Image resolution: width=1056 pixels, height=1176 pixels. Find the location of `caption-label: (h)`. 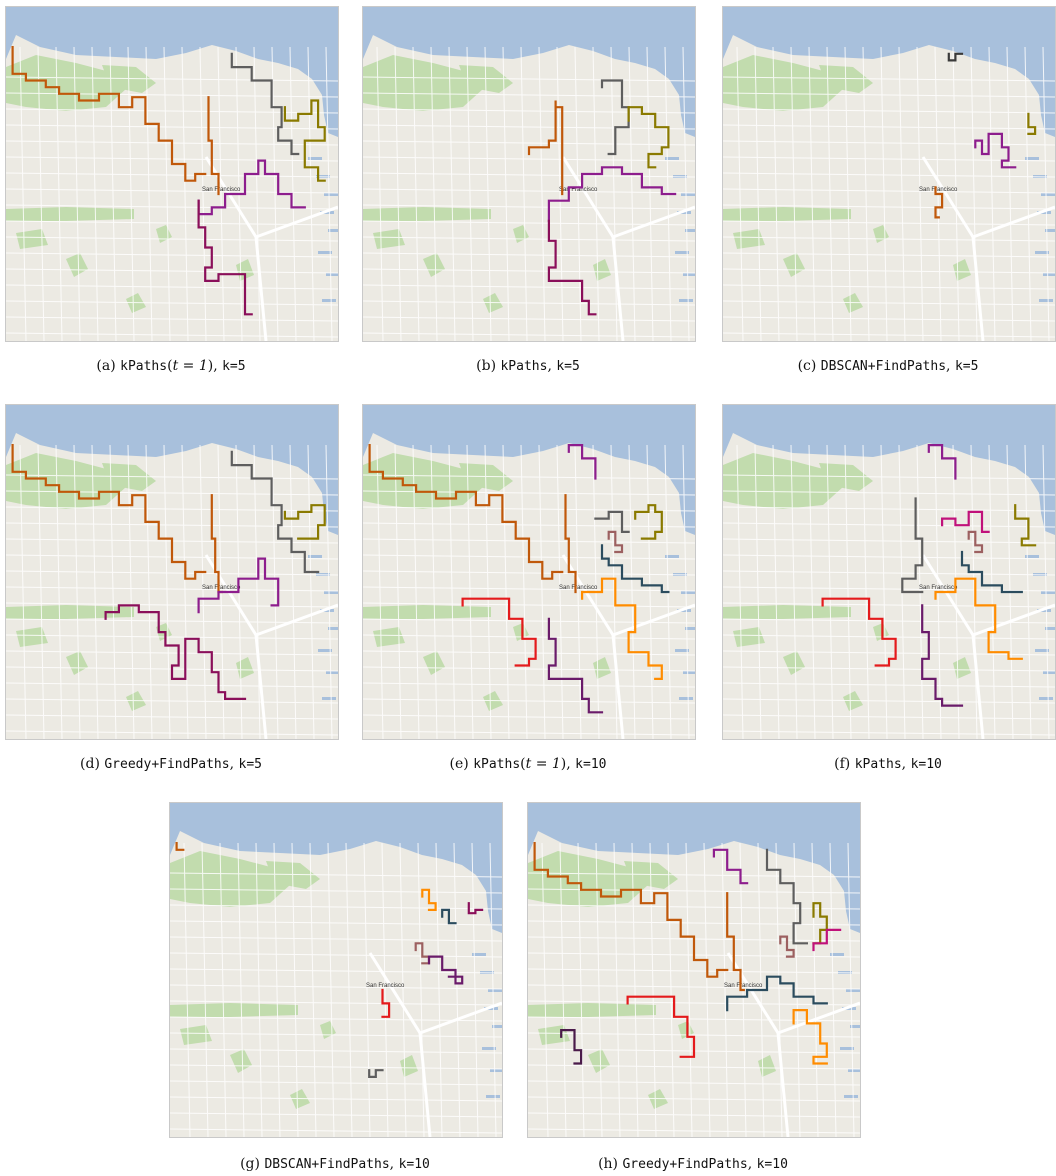

caption-label: (h) is located at coordinates (608, 1164).